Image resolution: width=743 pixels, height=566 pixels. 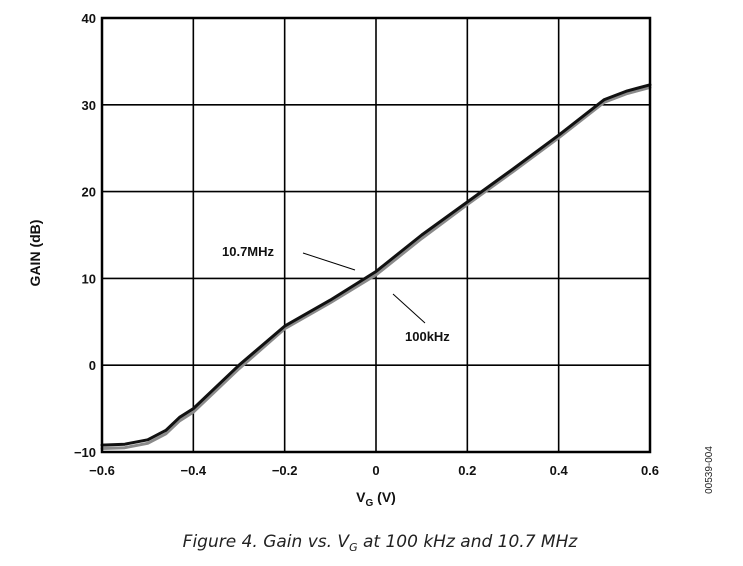 What do you see at coordinates (85, 452) in the screenshot?
I see `y-tick-label: −10` at bounding box center [85, 452].